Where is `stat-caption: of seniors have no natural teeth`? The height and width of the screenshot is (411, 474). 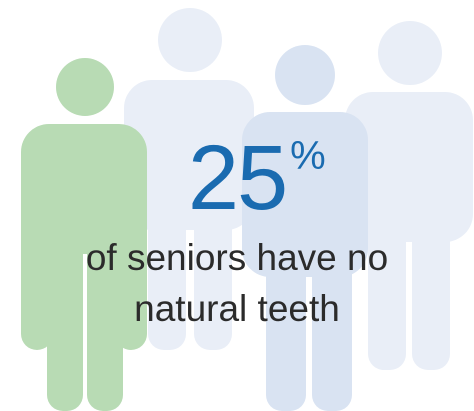
stat-caption: of seniors have no natural teeth is located at coordinates (237, 283).